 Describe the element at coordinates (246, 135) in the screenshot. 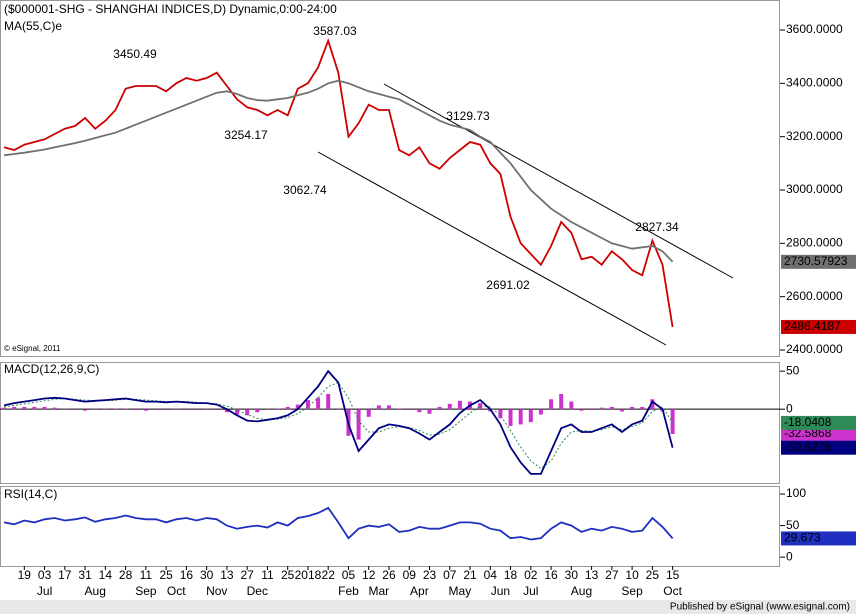

I see `annotation: 3254.17` at that location.